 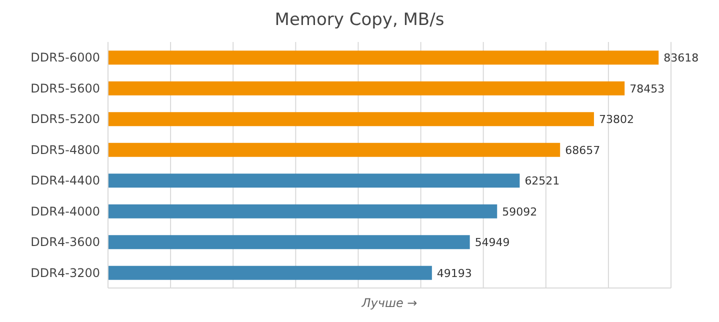 I want to click on text: Лучше →, so click(x=389, y=303).